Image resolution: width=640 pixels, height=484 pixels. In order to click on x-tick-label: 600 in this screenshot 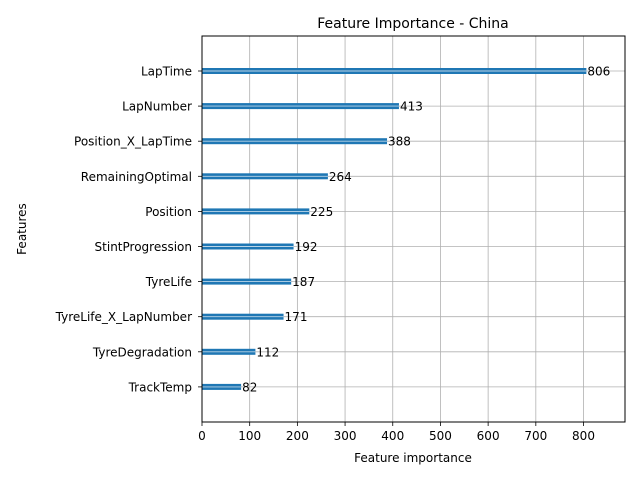, I will do `click(488, 436)`.